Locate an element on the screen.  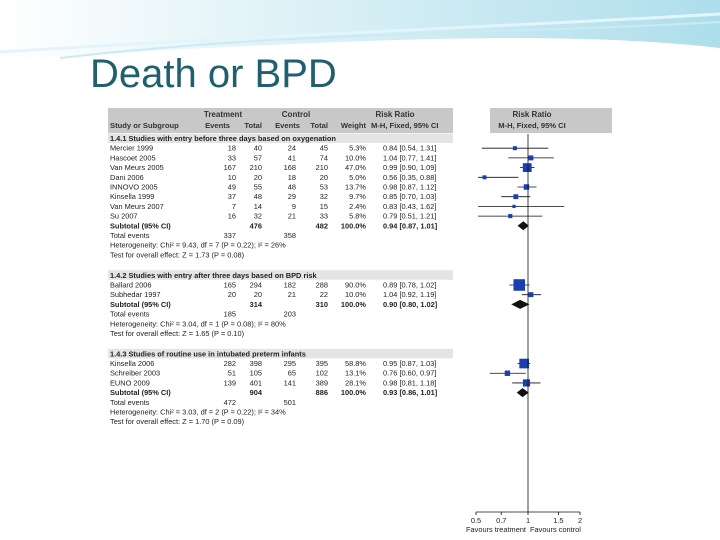
study-name: Dani 2006 is located at coordinates (127, 177).